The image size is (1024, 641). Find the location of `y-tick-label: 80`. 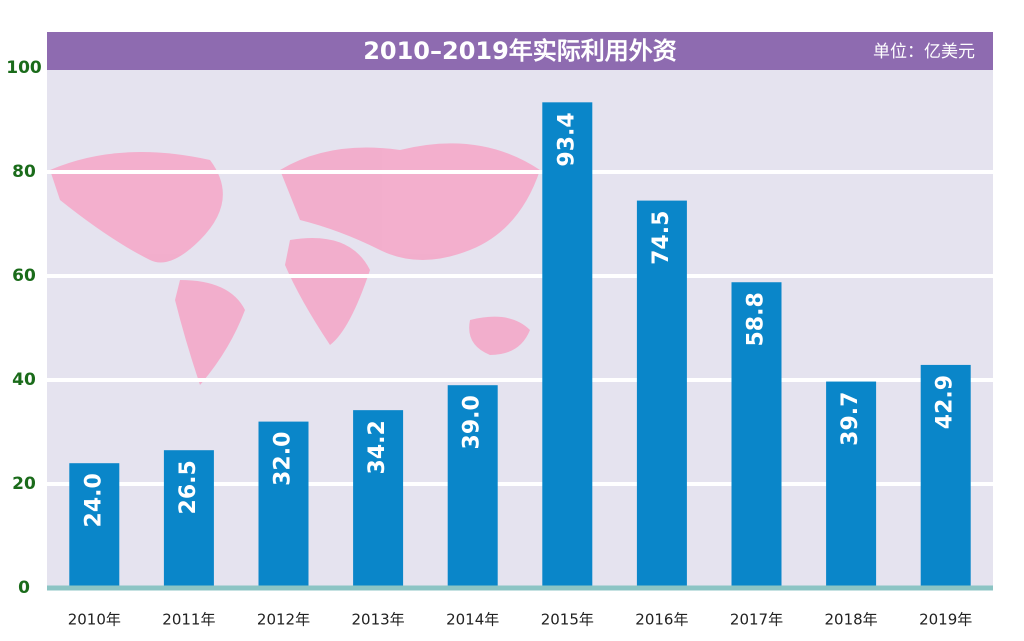

y-tick-label: 80 is located at coordinates (24, 172).